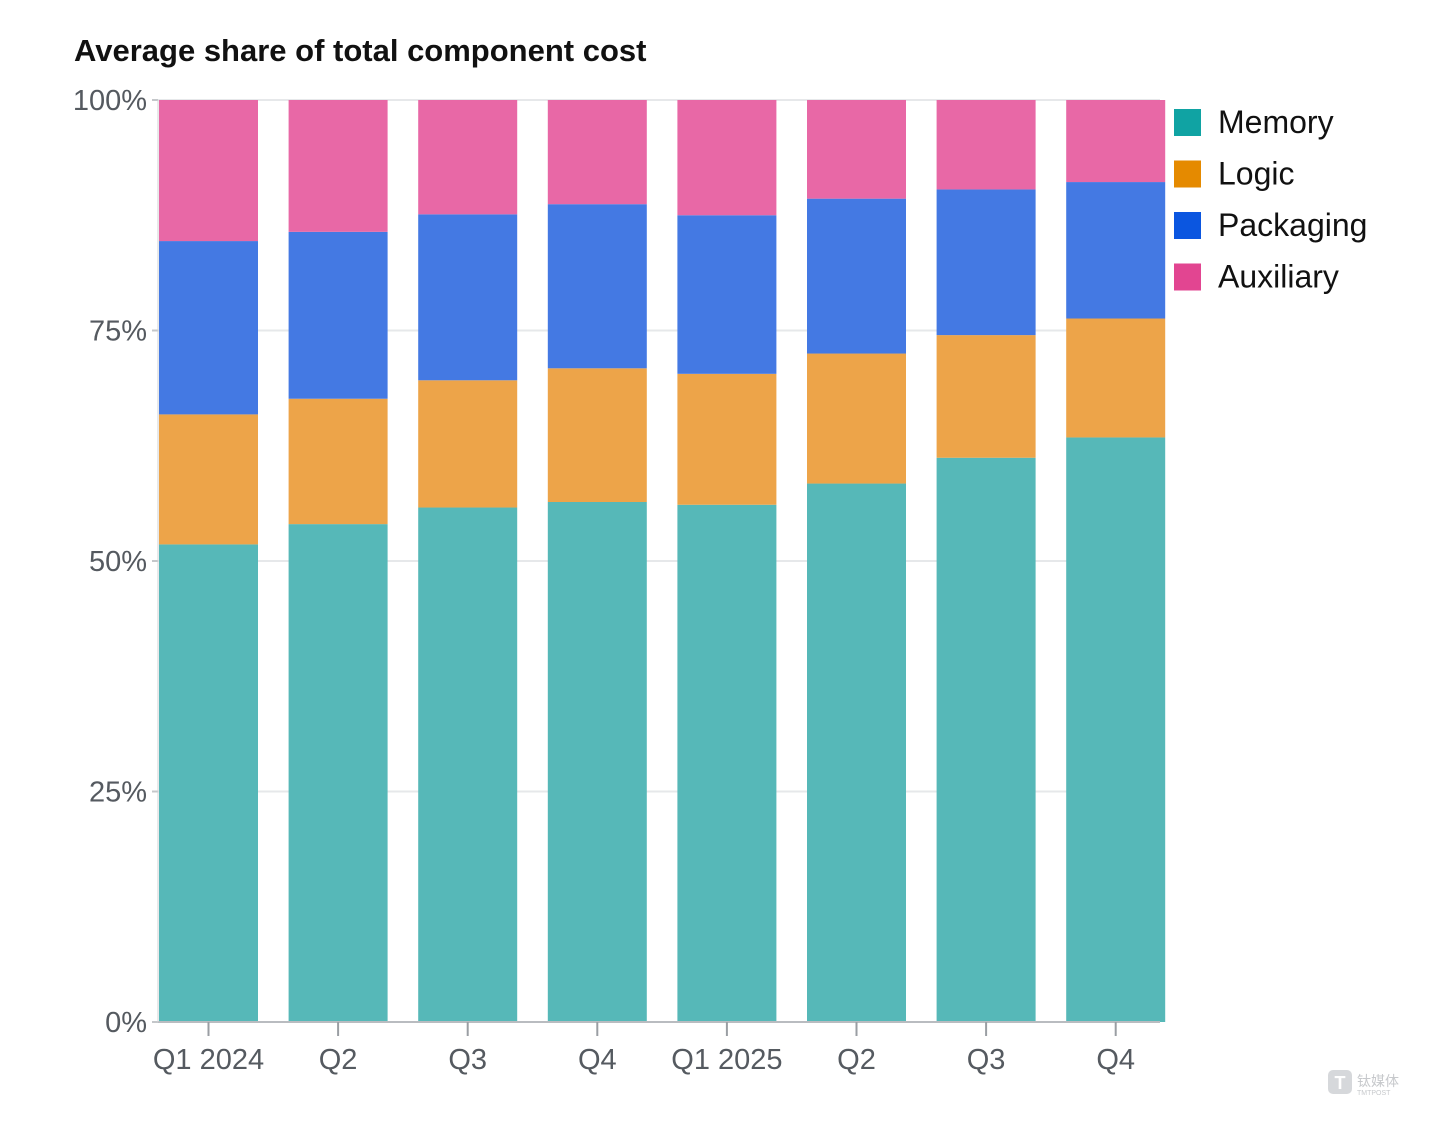 This screenshot has width=1439, height=1123. Describe the element at coordinates (1187, 174) in the screenshot. I see `legend-swatch-logic` at that location.